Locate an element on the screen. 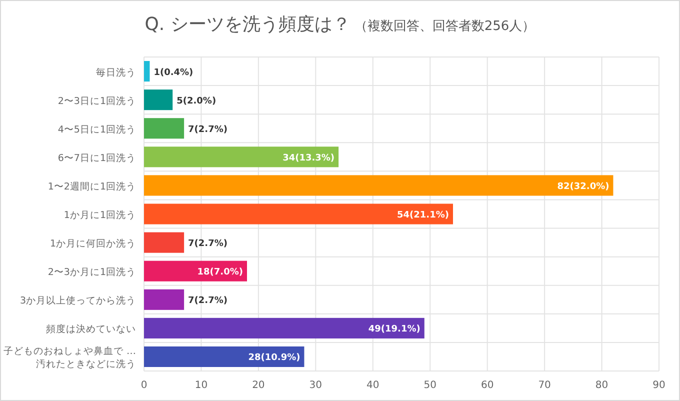 Image resolution: width=680 pixels, height=401 pixels. y-tick-label: 1〜2週間に1回洗う is located at coordinates (92, 186).